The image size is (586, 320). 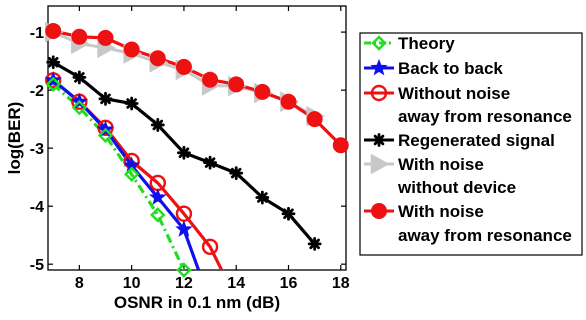 I want to click on legend-label: Regenerated signal, so click(x=476, y=140).